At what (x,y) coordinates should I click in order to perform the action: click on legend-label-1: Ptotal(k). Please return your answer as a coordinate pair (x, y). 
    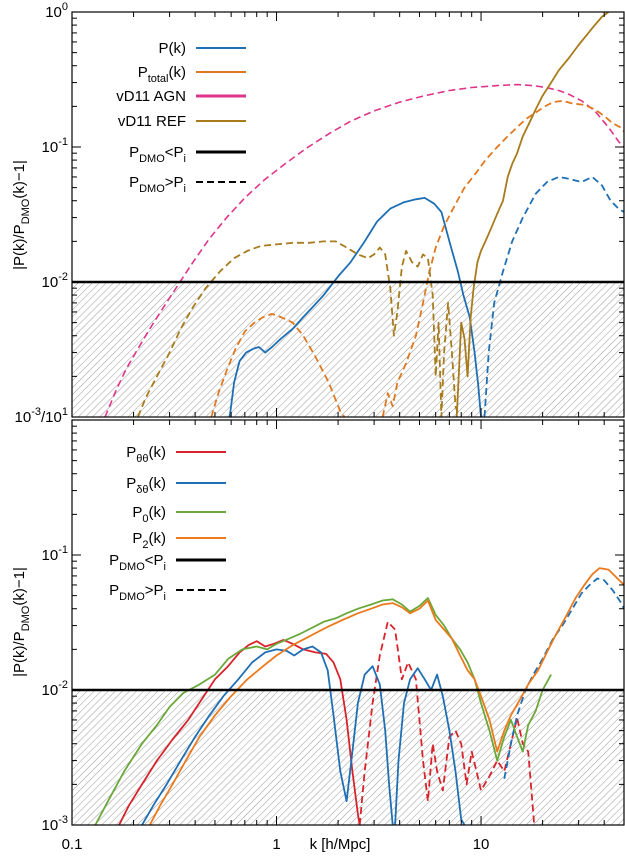
    Looking at the image, I should click on (162, 74).